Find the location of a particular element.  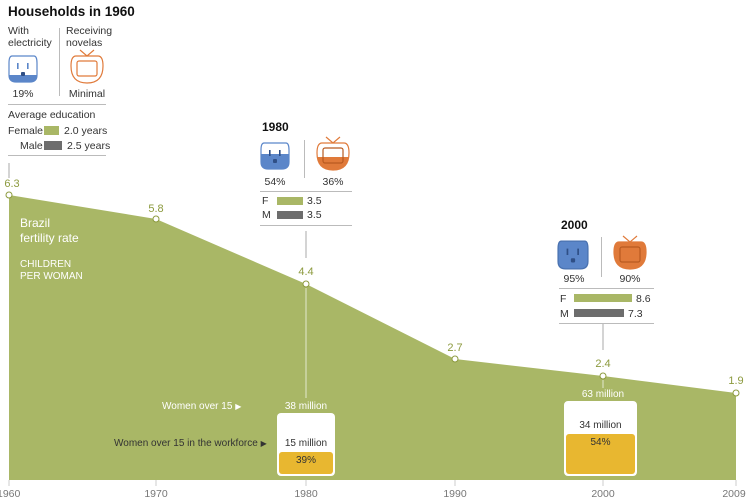

male-bar-2000 is located at coordinates (599, 313).